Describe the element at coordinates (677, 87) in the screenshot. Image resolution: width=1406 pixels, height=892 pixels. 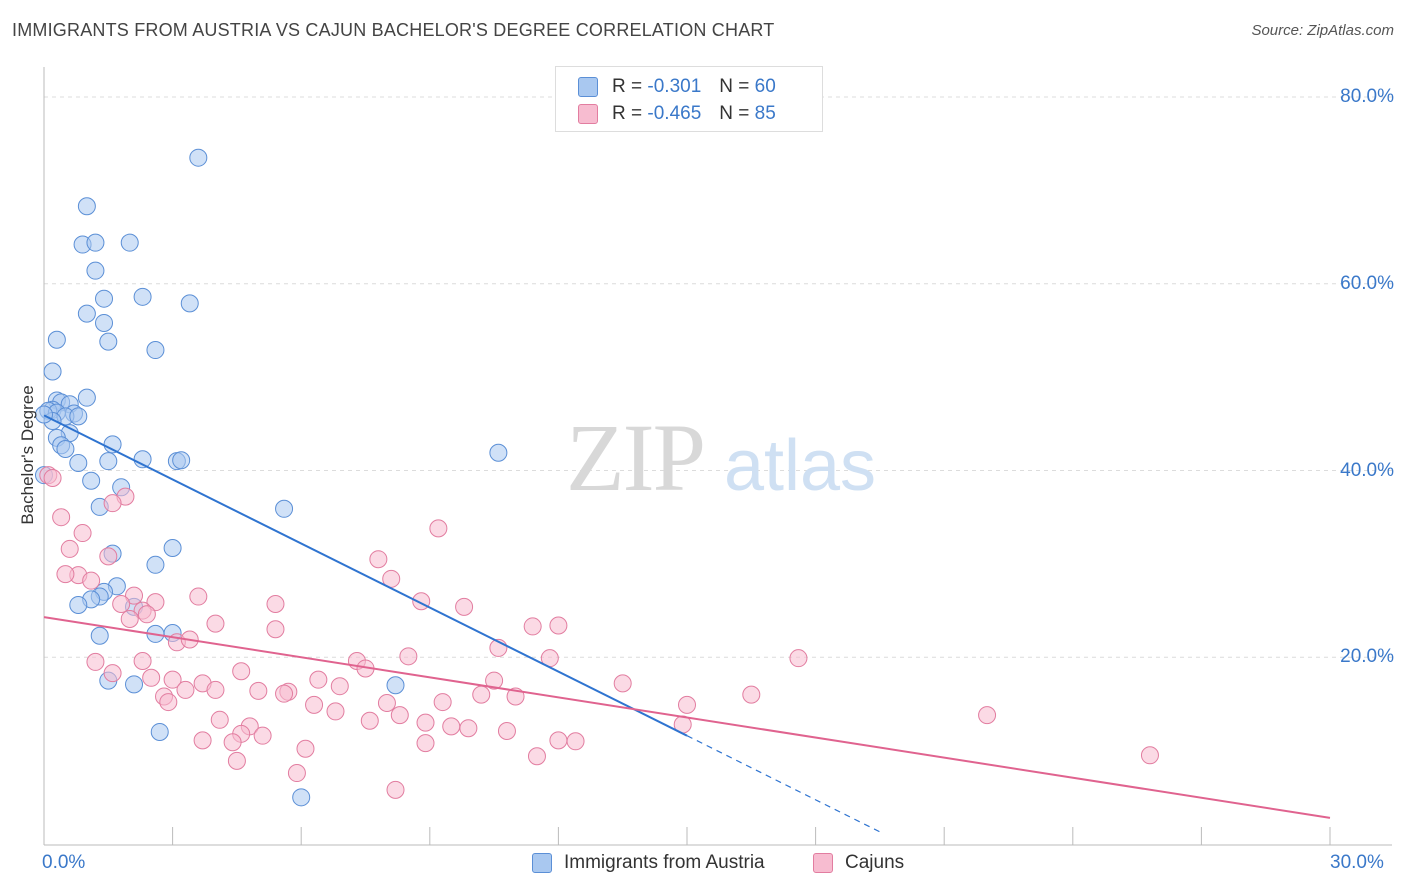
I see `stats-legend-row-austria: R = -0.301 N = 60` at that location.